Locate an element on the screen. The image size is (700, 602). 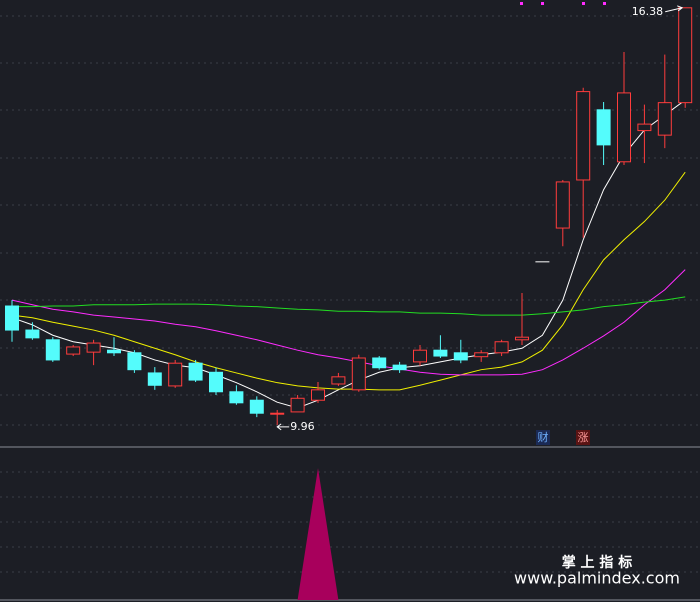
annotation-label: 16.38 is located at coordinates (648, 11).